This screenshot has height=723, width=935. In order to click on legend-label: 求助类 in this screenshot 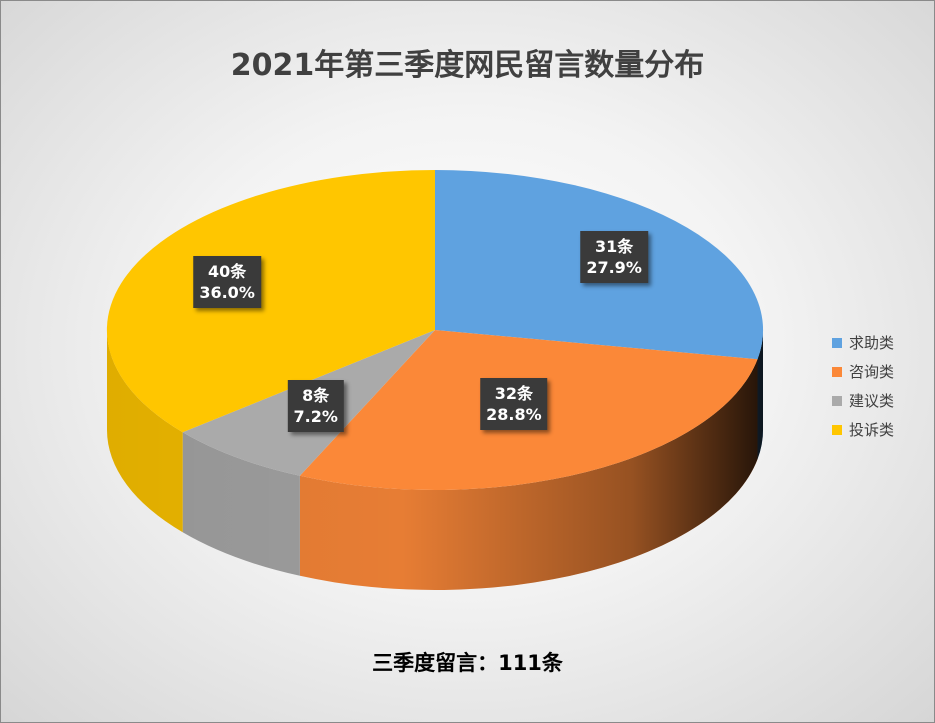, I will do `click(872, 343)`.